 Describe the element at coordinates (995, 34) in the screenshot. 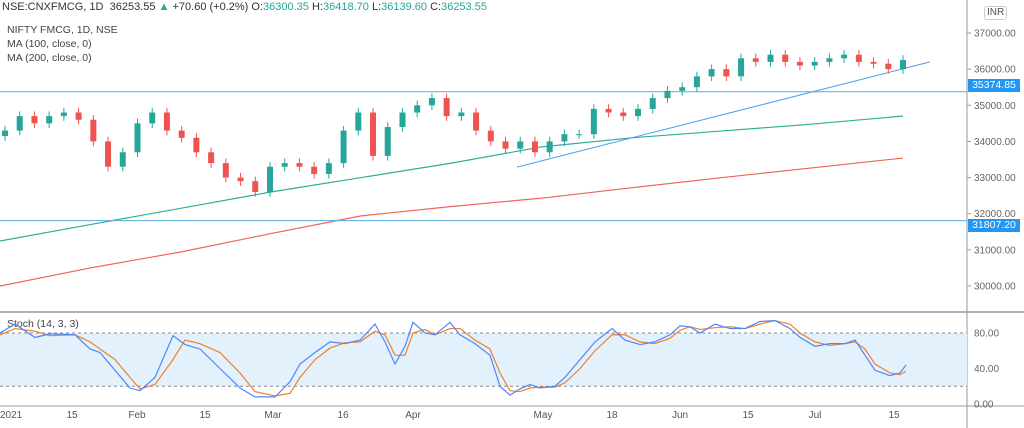

I see `y-tick-label: 37000.00` at that location.